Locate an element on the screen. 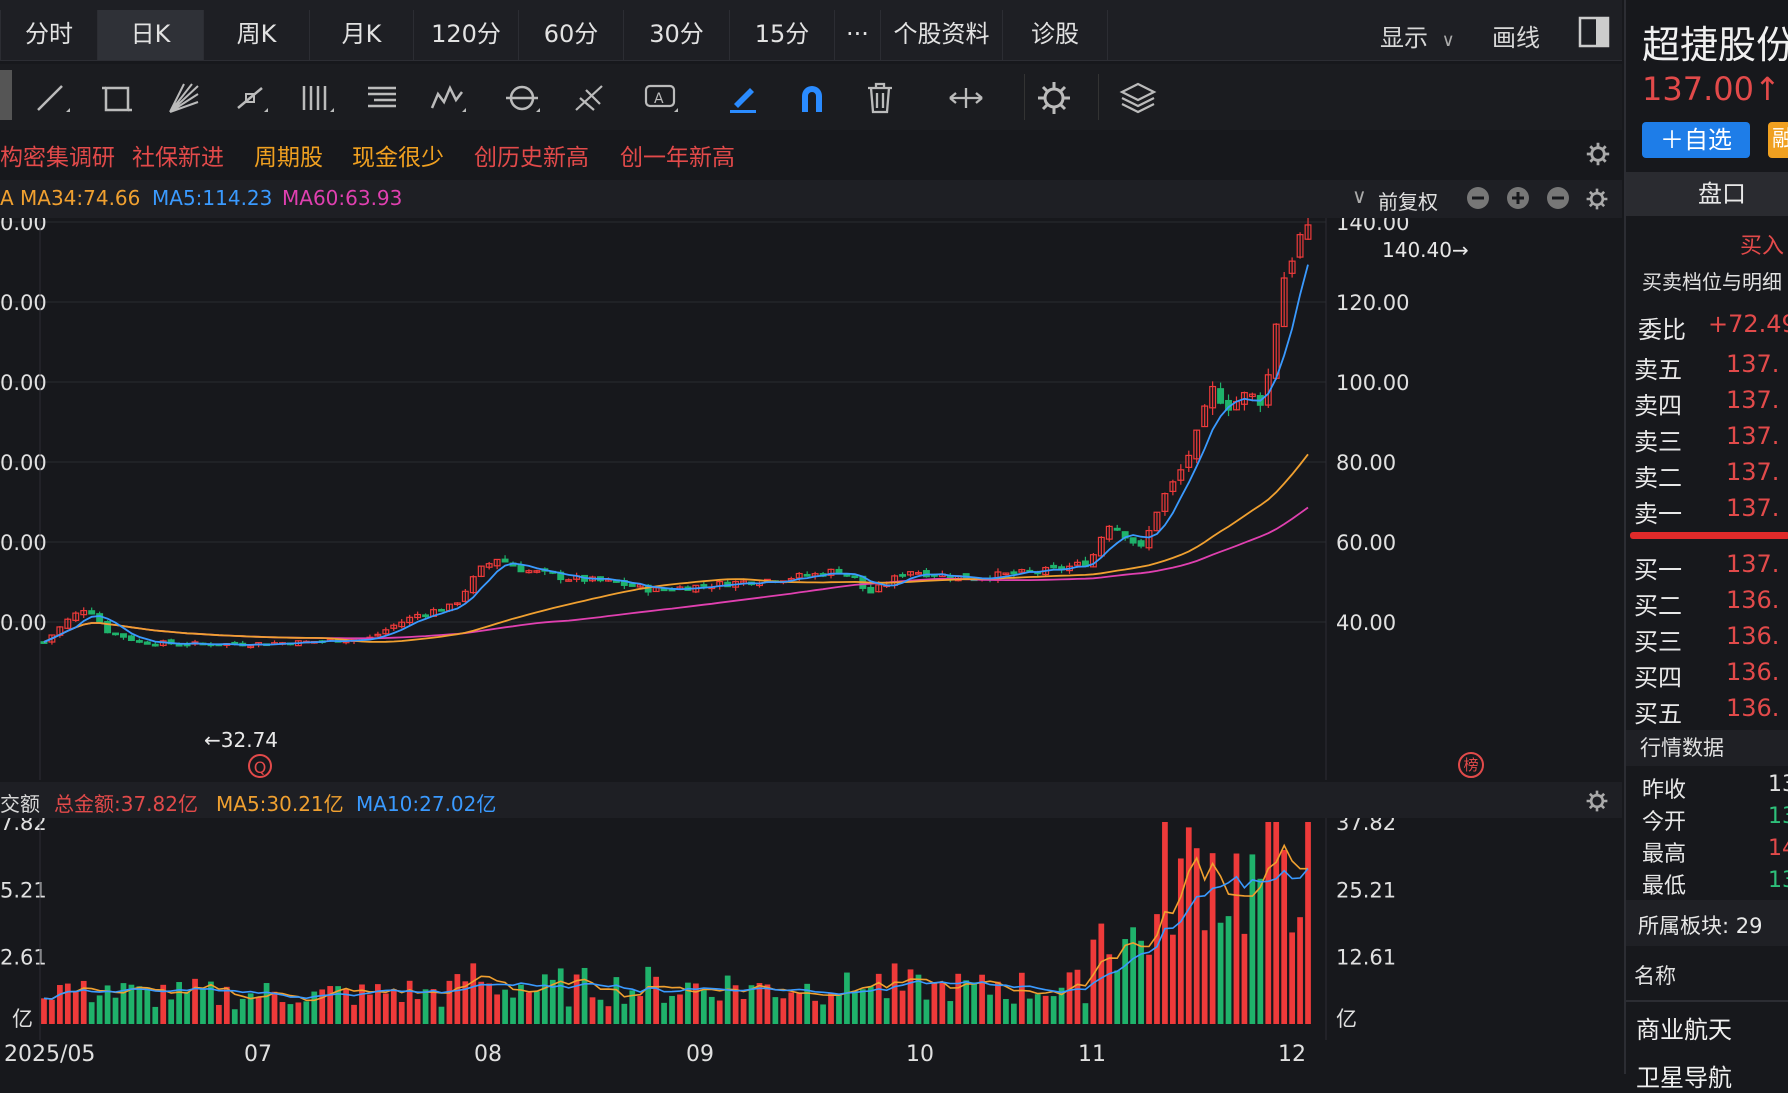  tag-survey: 构密集调研 is located at coordinates (57, 158).